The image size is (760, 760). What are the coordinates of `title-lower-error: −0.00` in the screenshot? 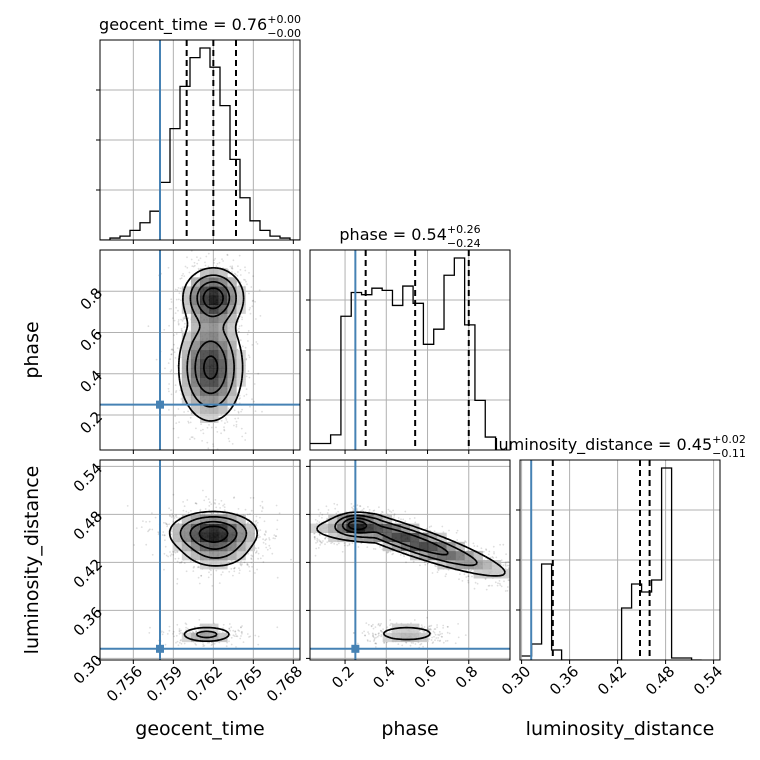 It's located at (284, 33).